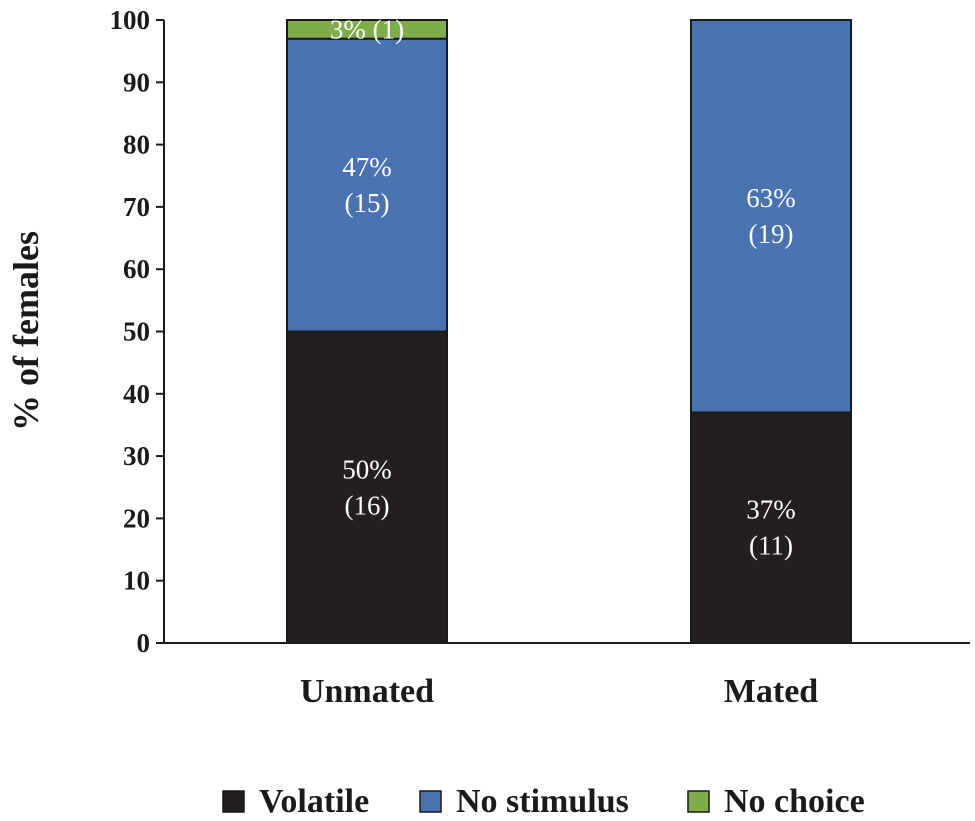  What do you see at coordinates (130, 20) in the screenshot?
I see `y-tick-label: 100` at bounding box center [130, 20].